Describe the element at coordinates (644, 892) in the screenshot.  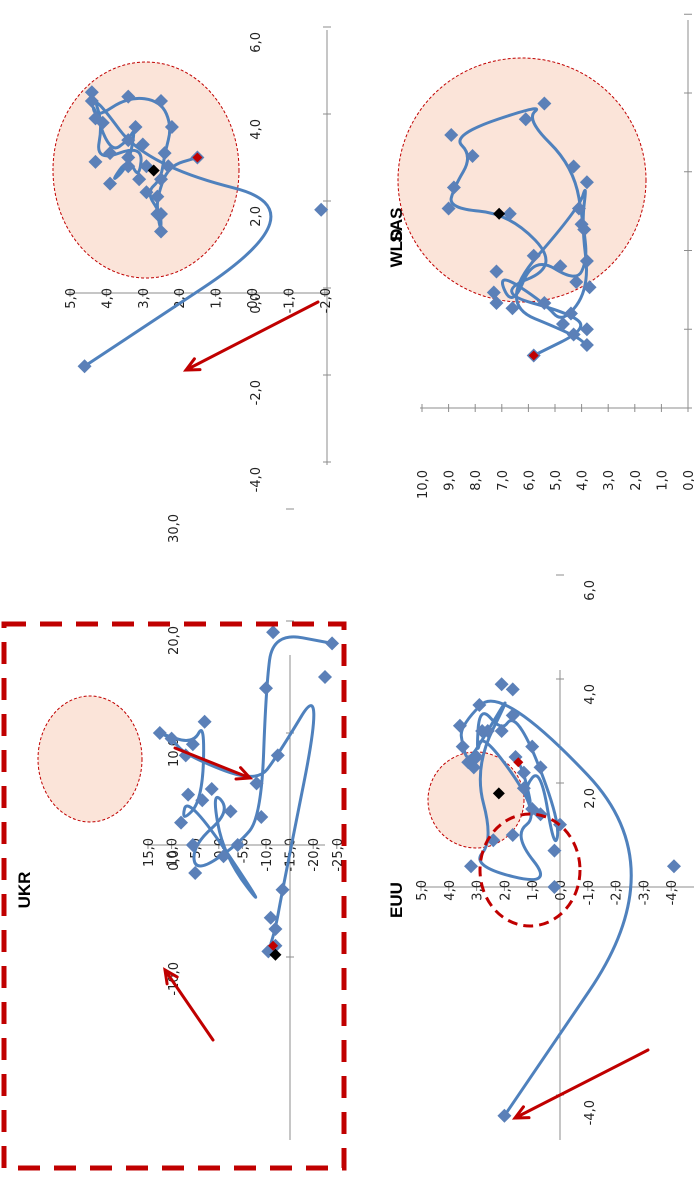
I see `y-tick-label: -3,0` at that location.